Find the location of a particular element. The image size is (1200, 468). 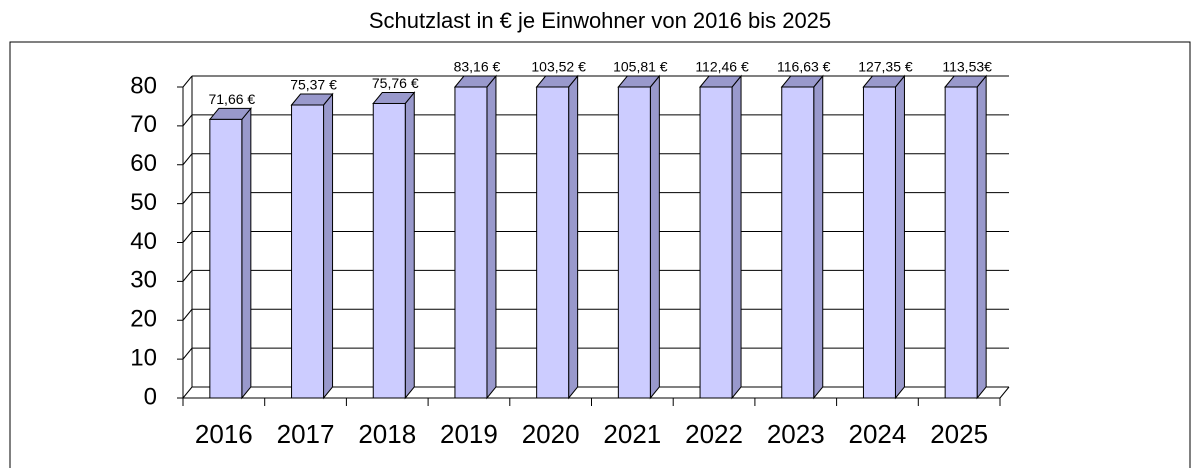

floor-right is located at coordinates (1004, 392).